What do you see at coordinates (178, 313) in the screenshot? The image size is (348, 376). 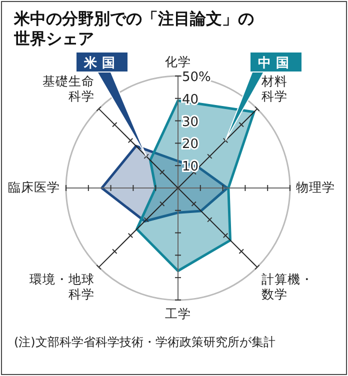 I see `spoke-label: 工学` at bounding box center [178, 313].